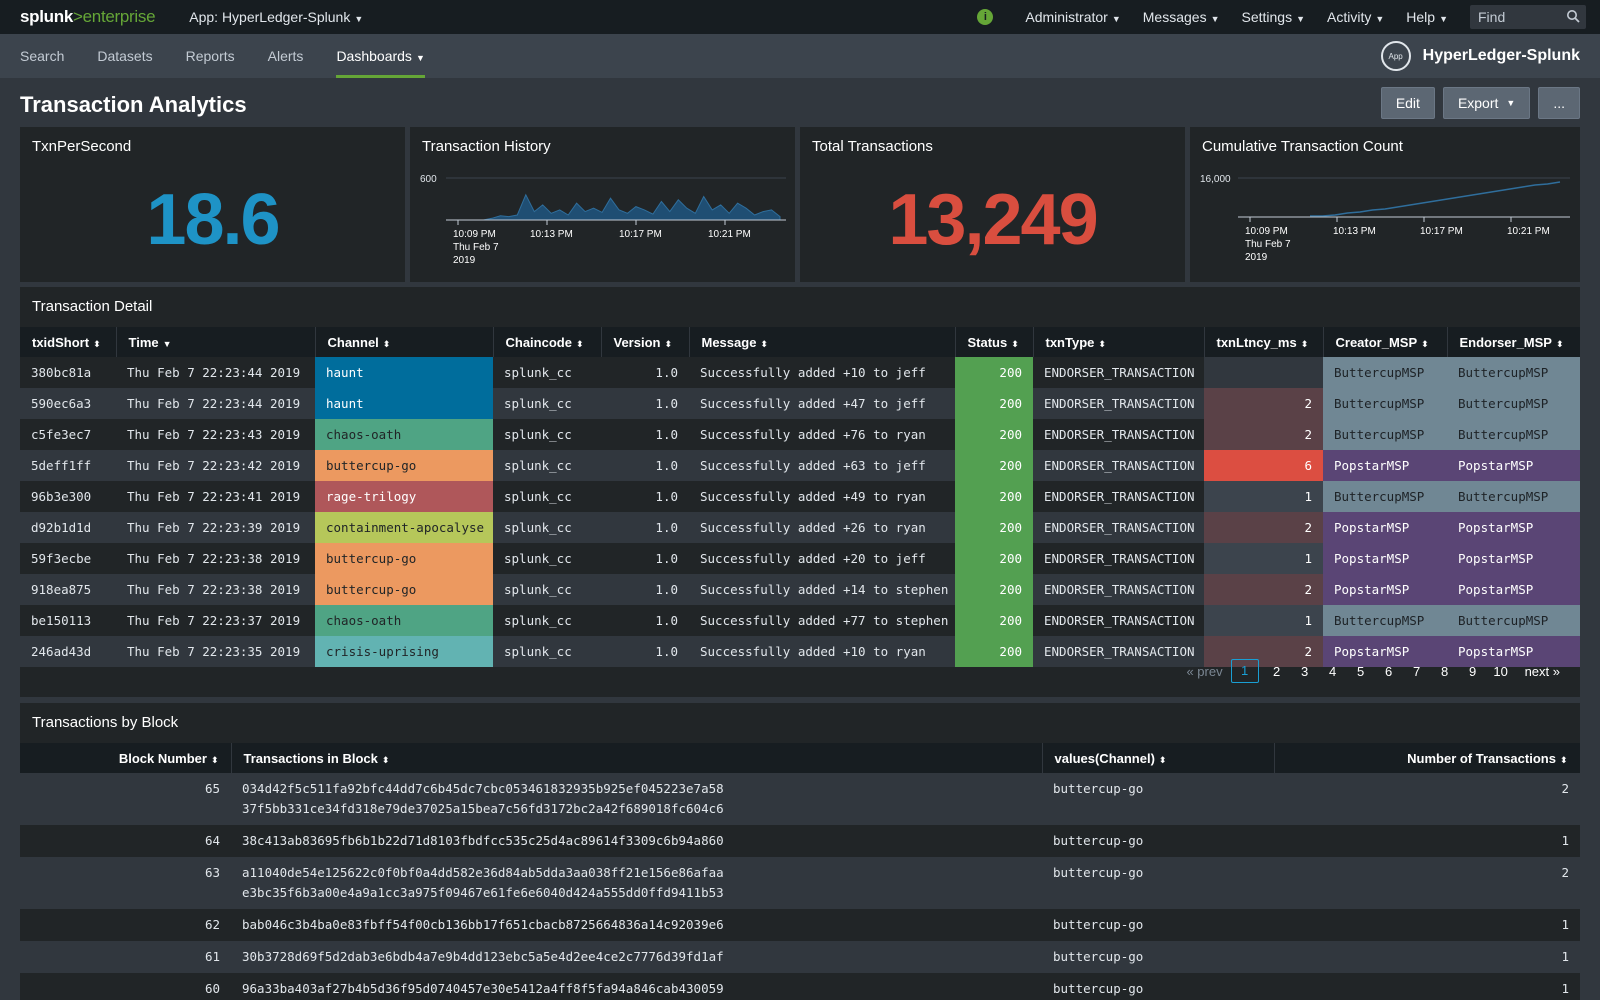 The height and width of the screenshot is (1000, 1600). Describe the element at coordinates (82, 146) in the screenshot. I see `panel-title: TxnPerSecond` at that location.